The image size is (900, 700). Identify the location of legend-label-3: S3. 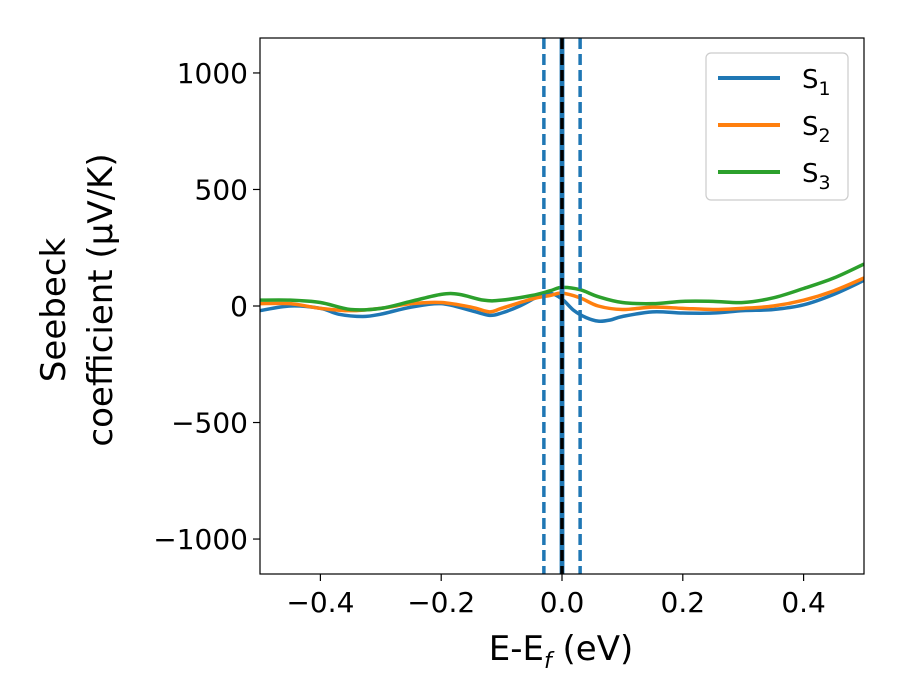
(816, 176).